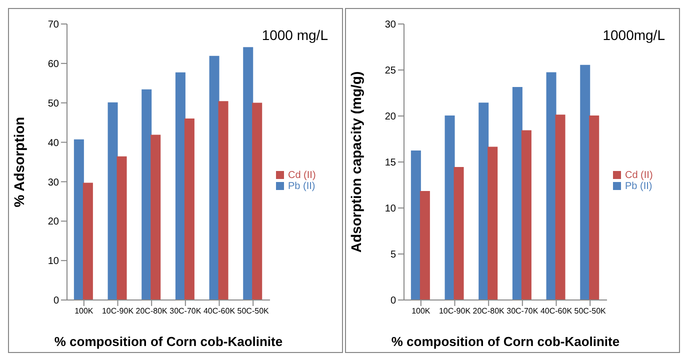  What do you see at coordinates (390, 71) in the screenshot?
I see `y-tick-label: 25` at bounding box center [390, 71].